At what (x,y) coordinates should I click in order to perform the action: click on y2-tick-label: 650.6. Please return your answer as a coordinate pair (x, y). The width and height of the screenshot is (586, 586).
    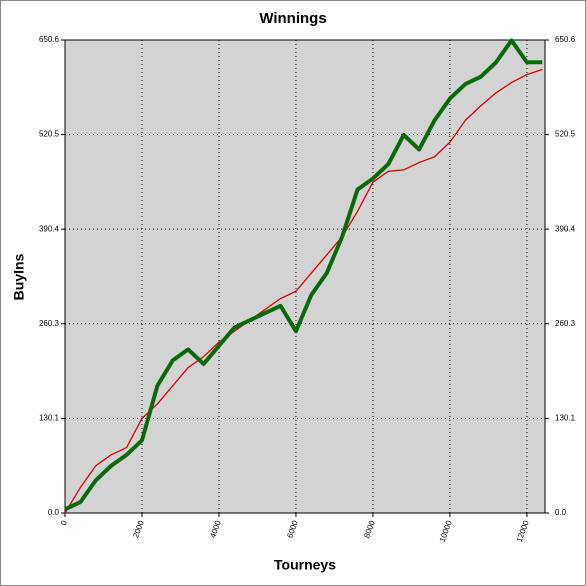
    Looking at the image, I should click on (565, 39).